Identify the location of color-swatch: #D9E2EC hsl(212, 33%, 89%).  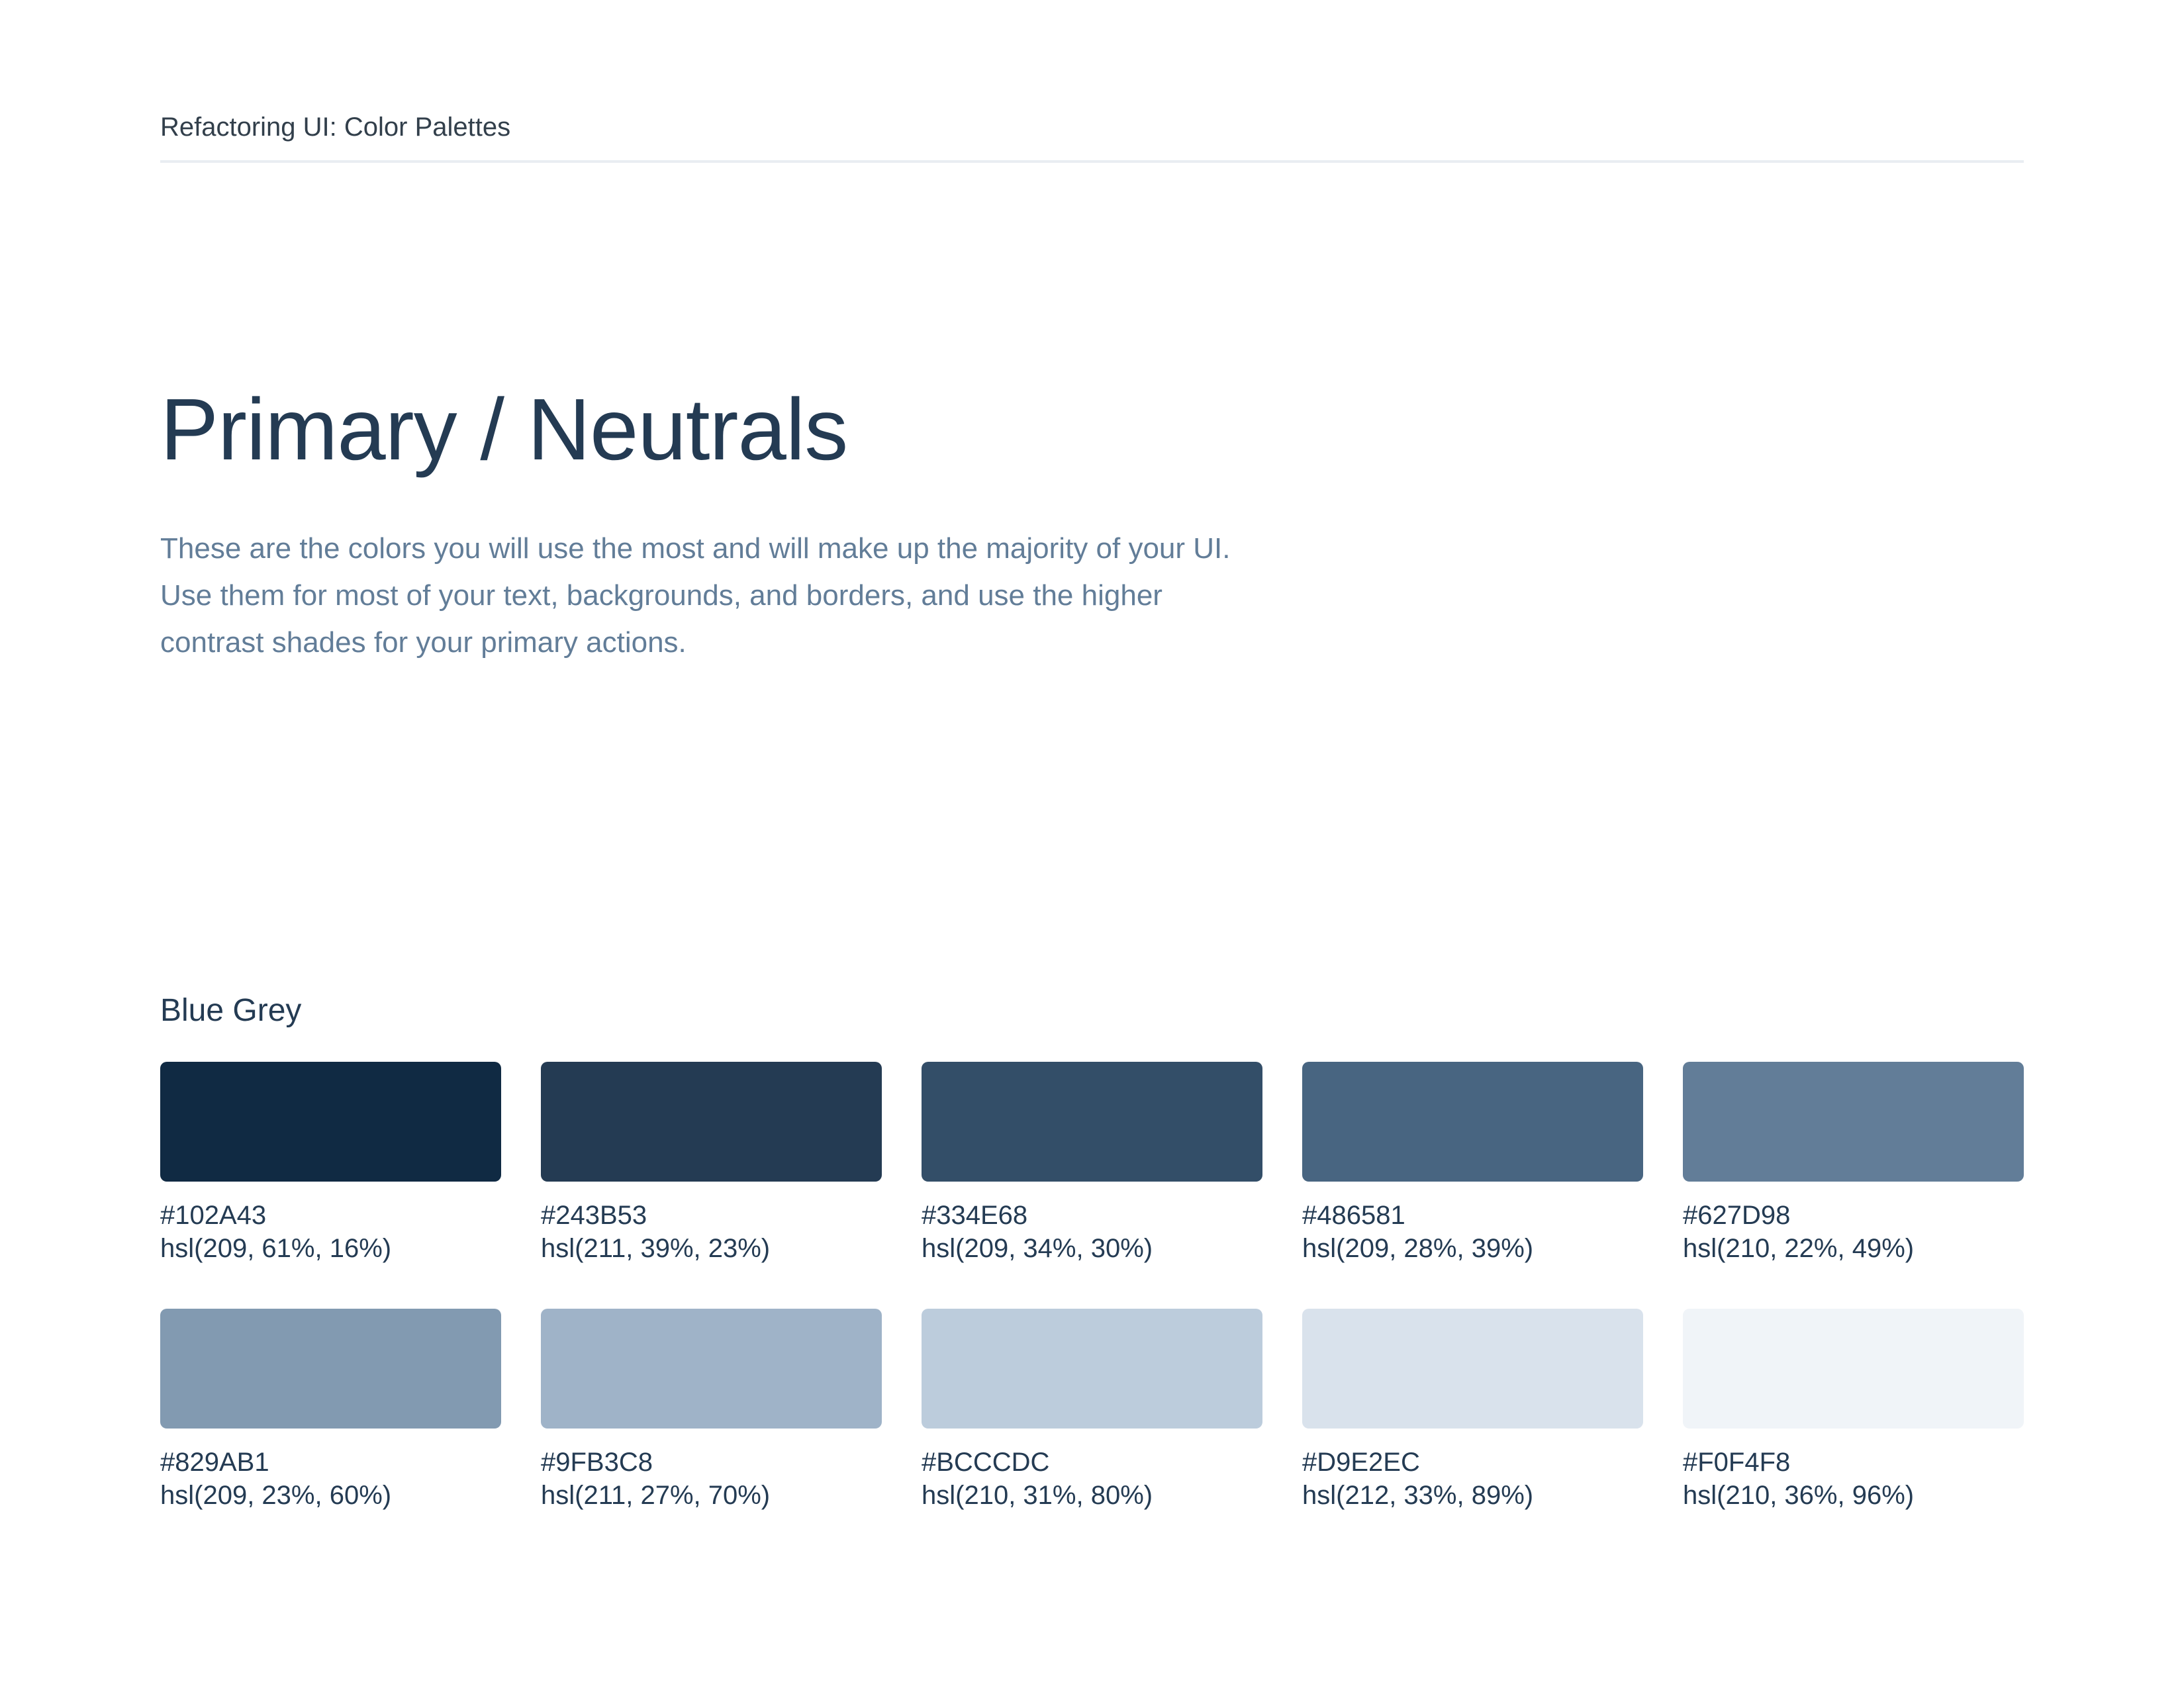
(1472, 1410).